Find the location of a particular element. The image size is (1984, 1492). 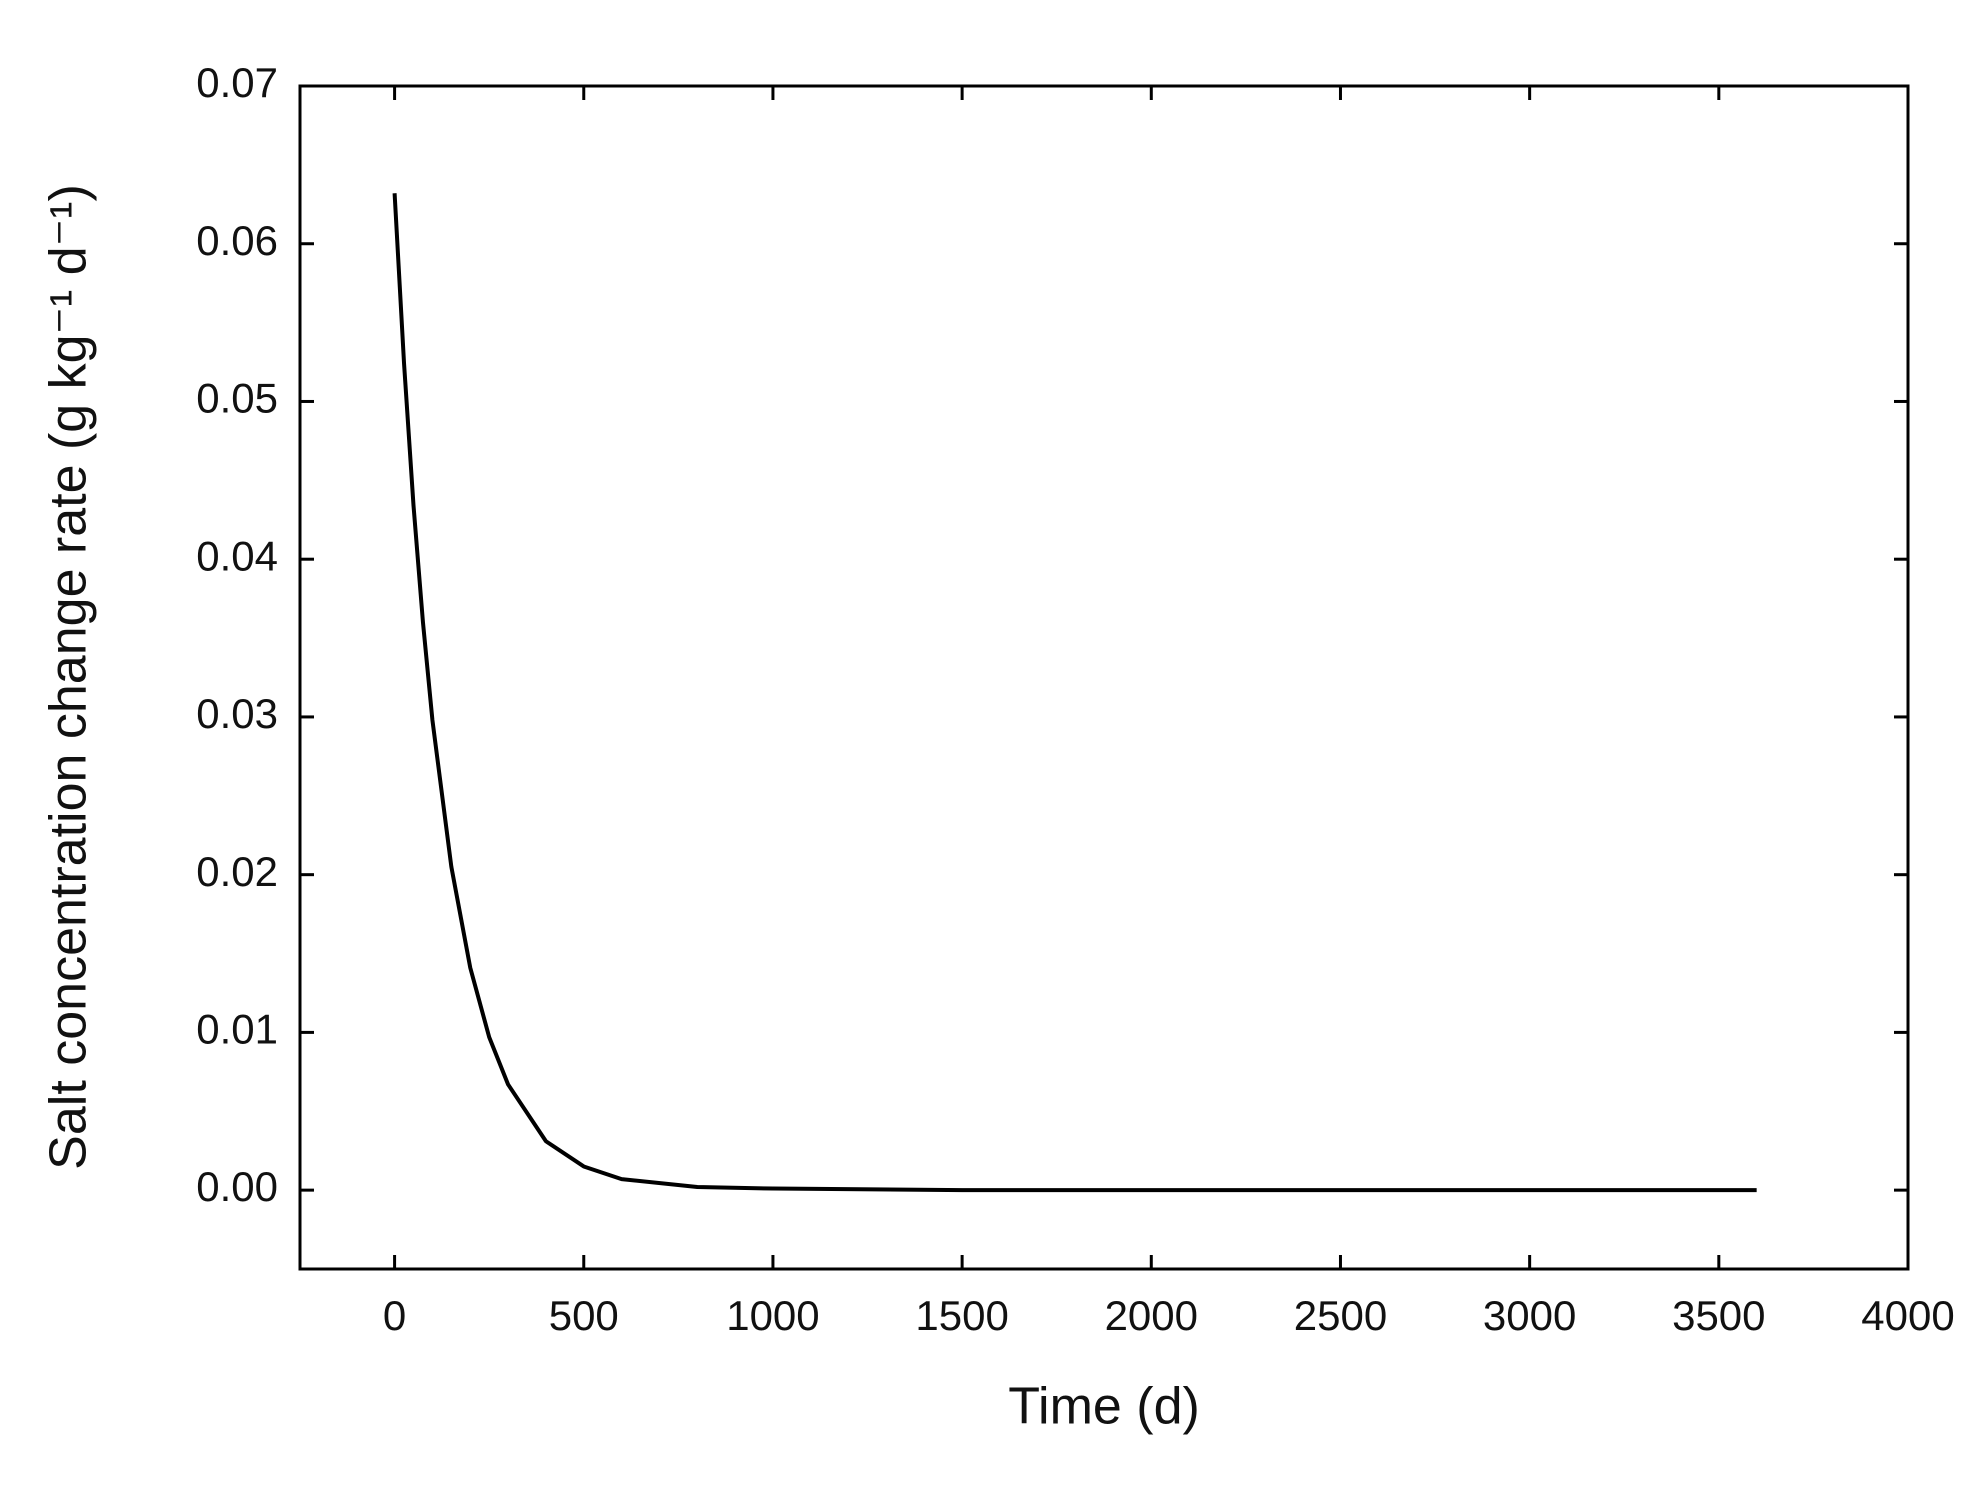

y-tick-label: 0.04 is located at coordinates (237, 555).